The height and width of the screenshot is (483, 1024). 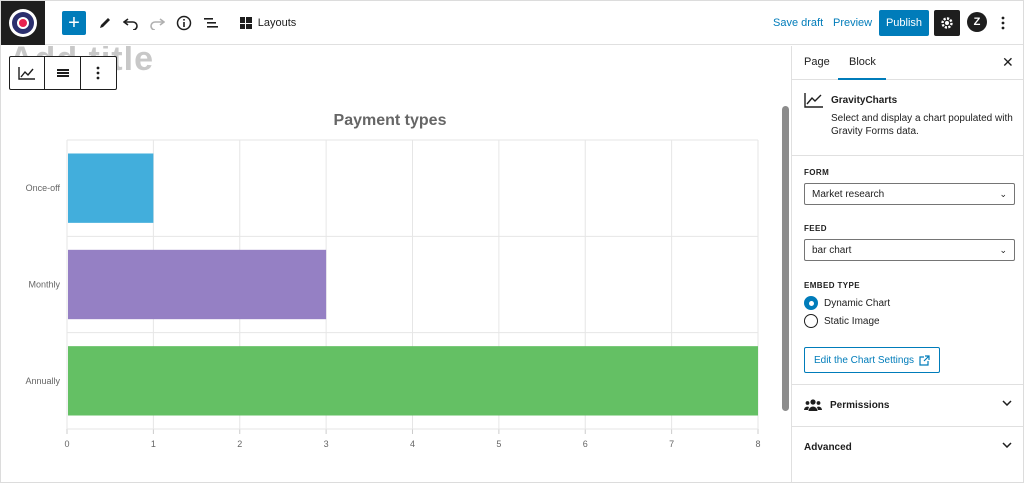 What do you see at coordinates (43, 188) in the screenshot?
I see `y-category-label: Once-off` at bounding box center [43, 188].